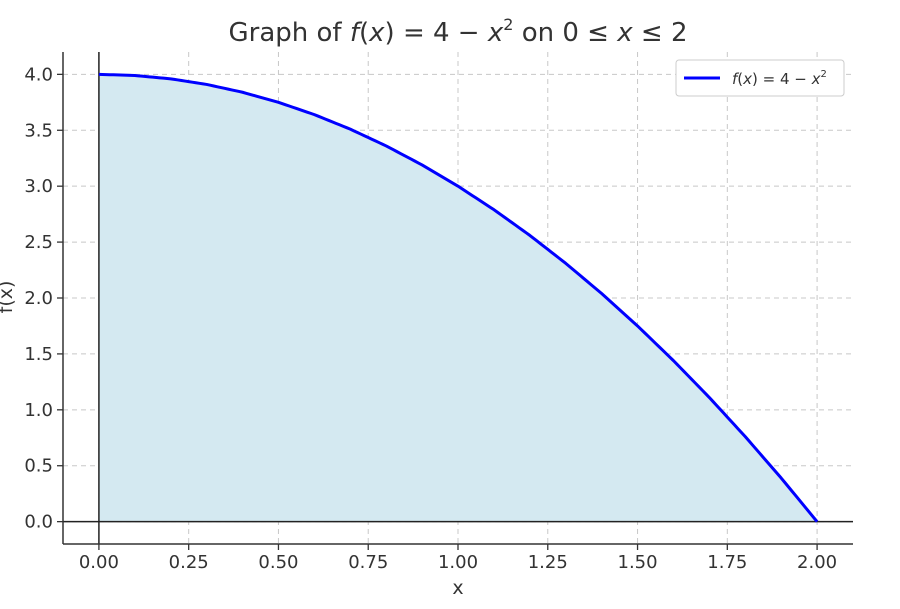 This screenshot has height=609, width=900. Describe the element at coordinates (779, 78) in the screenshot. I see `legend-label: f(x) = 4 − x2` at that location.